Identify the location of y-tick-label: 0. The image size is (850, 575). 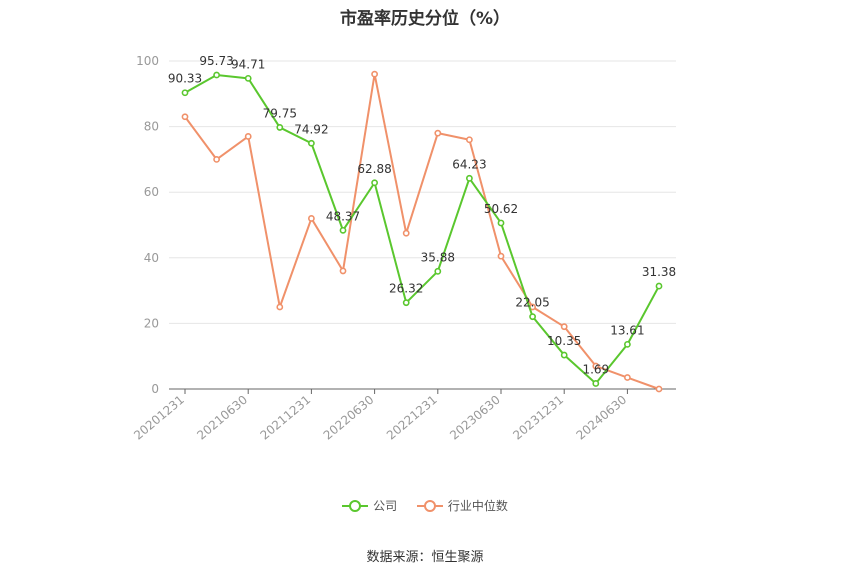
(155, 389).